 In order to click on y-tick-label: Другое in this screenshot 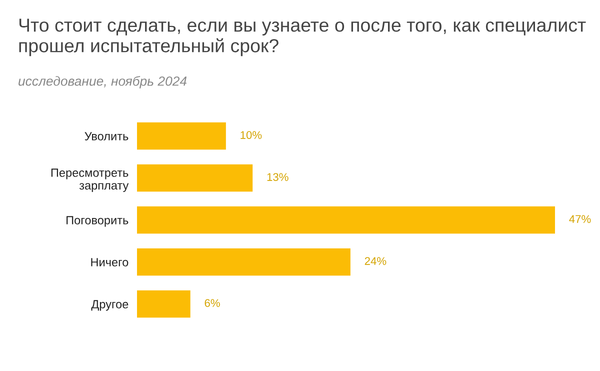, I will do `click(109, 305)`.